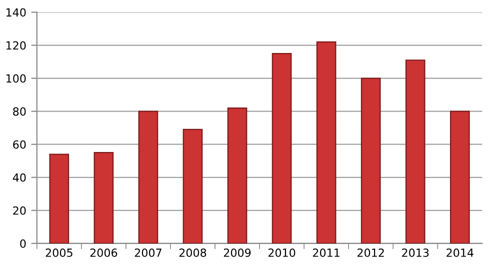 The width and height of the screenshot is (492, 272). I want to click on x-tick-label: 2009, so click(237, 252).